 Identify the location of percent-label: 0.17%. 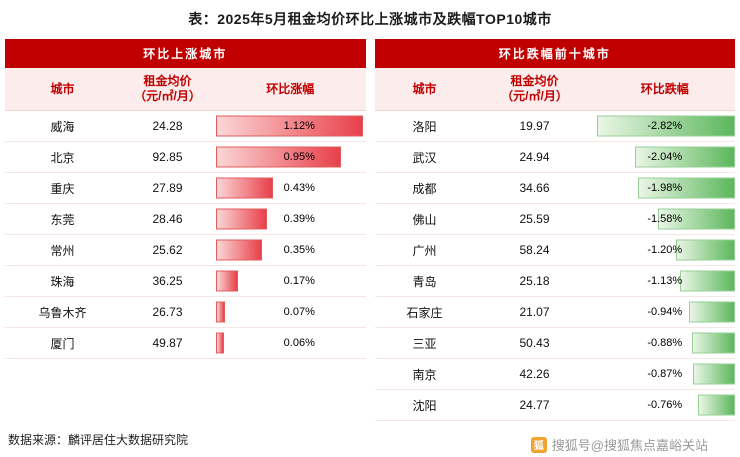
(299, 281).